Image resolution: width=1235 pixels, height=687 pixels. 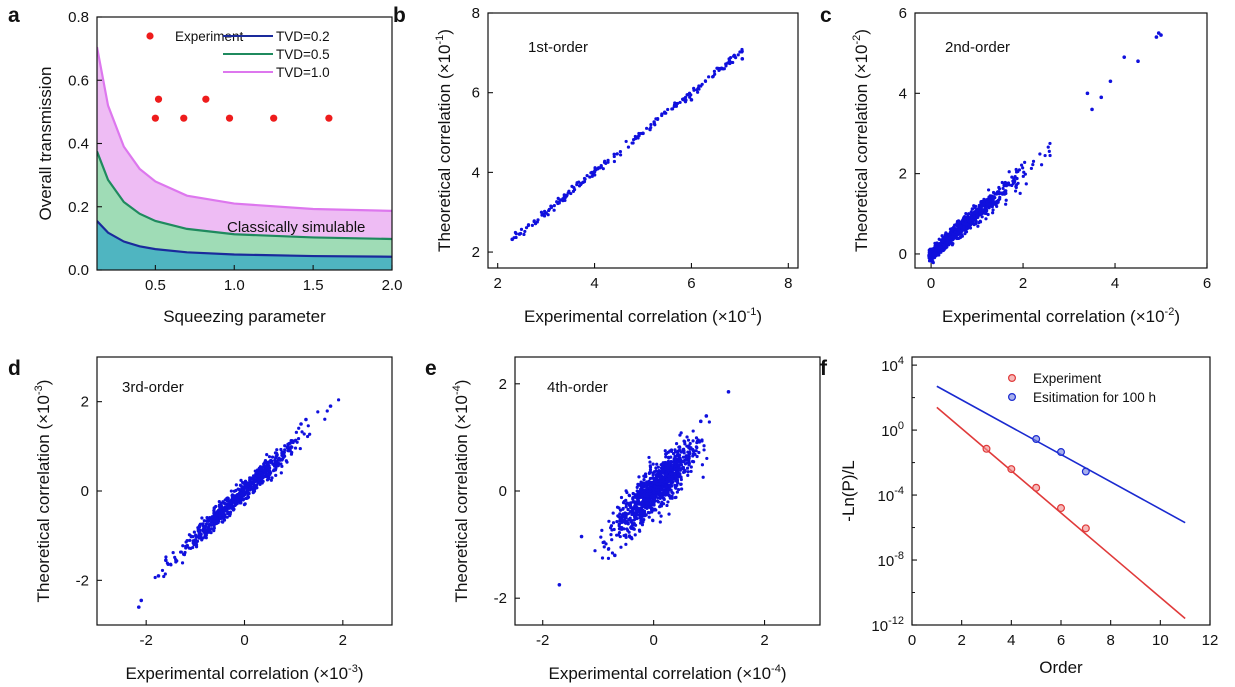 What do you see at coordinates (1061, 667) in the screenshot?
I see `x-axis-title-text: Order` at bounding box center [1061, 667].